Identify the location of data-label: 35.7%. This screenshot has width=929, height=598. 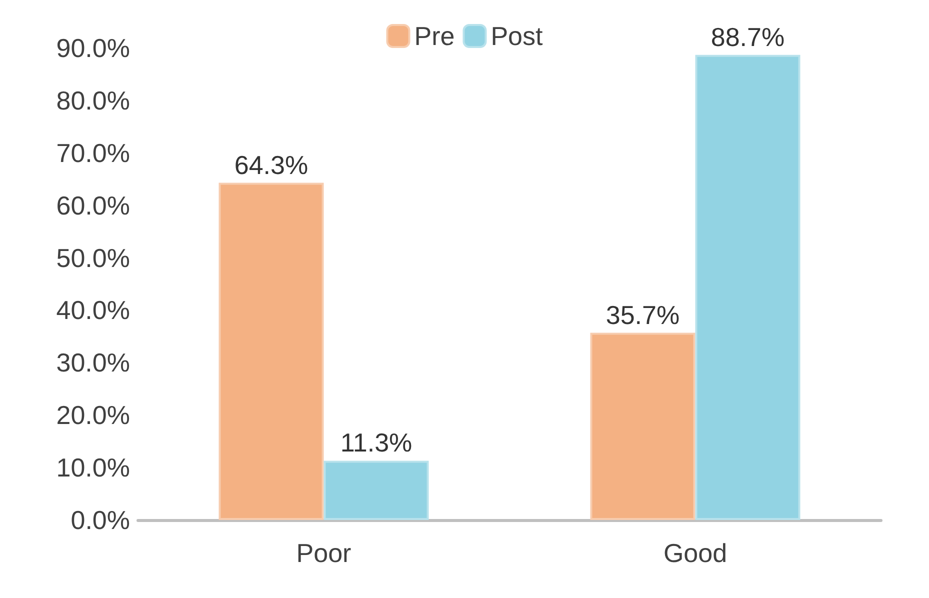
(643, 315).